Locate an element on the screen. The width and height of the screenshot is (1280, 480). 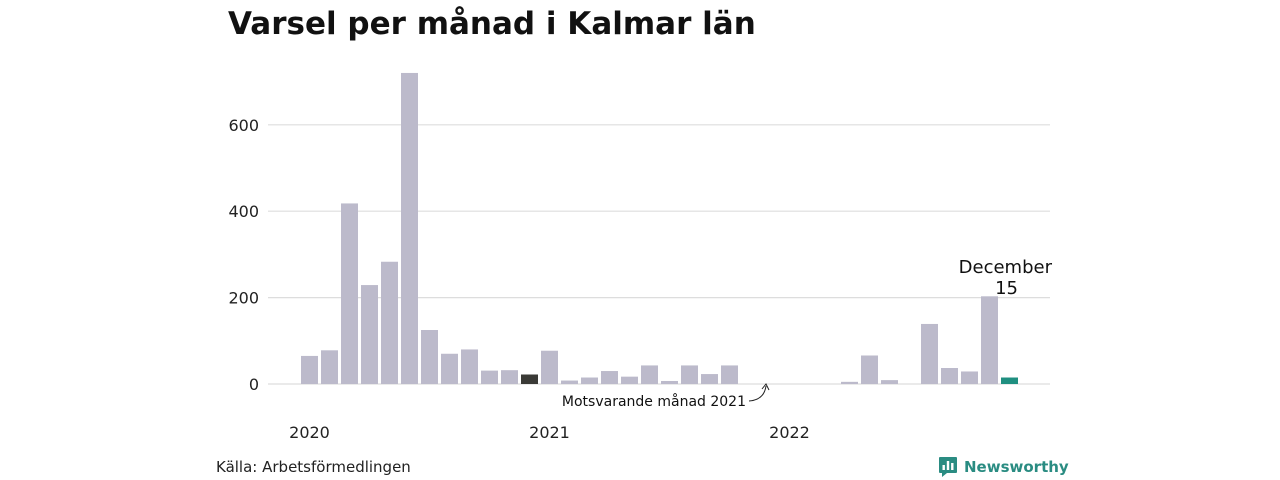
y-axis-ticks: 0 200 400 600 is located at coordinates (243, 255).